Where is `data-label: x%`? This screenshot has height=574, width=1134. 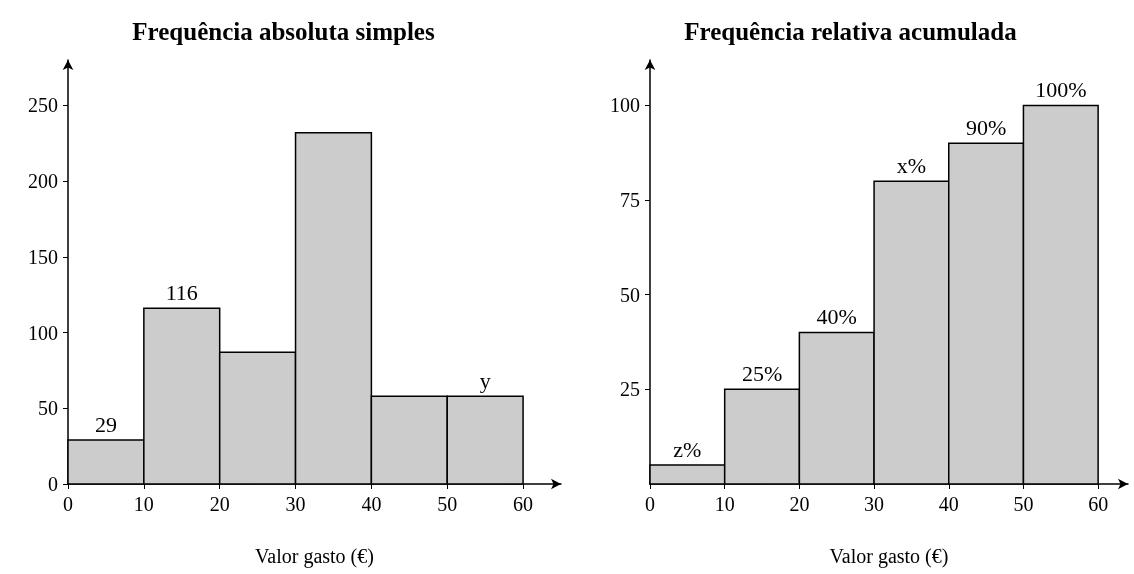
data-label: x% is located at coordinates (911, 165).